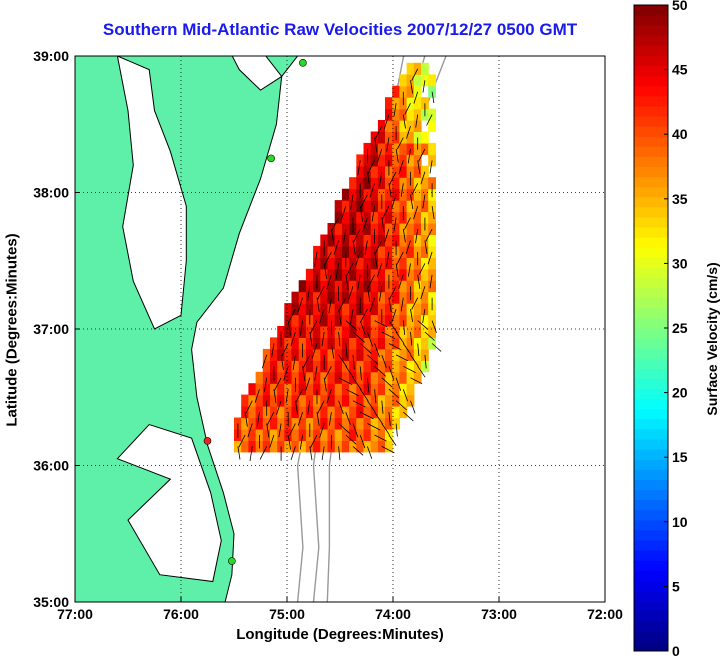  Describe the element at coordinates (51, 193) in the screenshot. I see `y-tick-label: 38:00` at that location.